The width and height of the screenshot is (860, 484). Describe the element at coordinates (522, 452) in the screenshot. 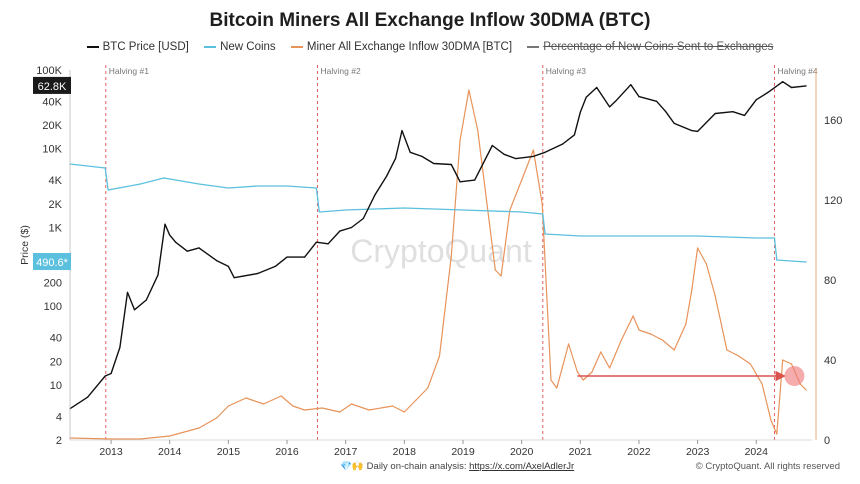

I see `x-tick-label: 2020` at that location.